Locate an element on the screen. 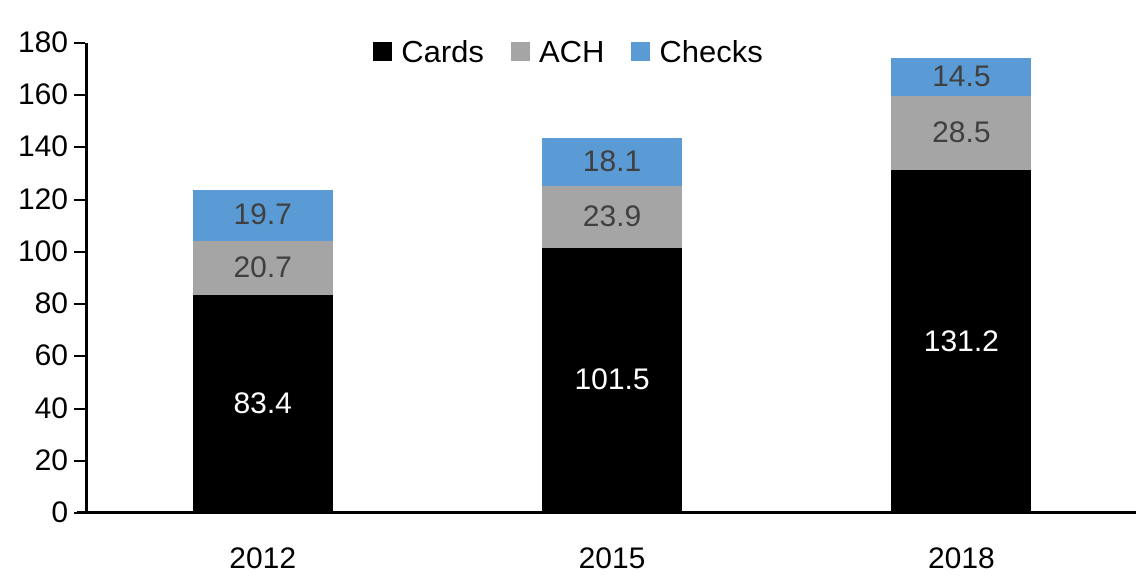 Image resolution: width=1136 pixels, height=588 pixels. y-tick-label: 120 is located at coordinates (42, 199).